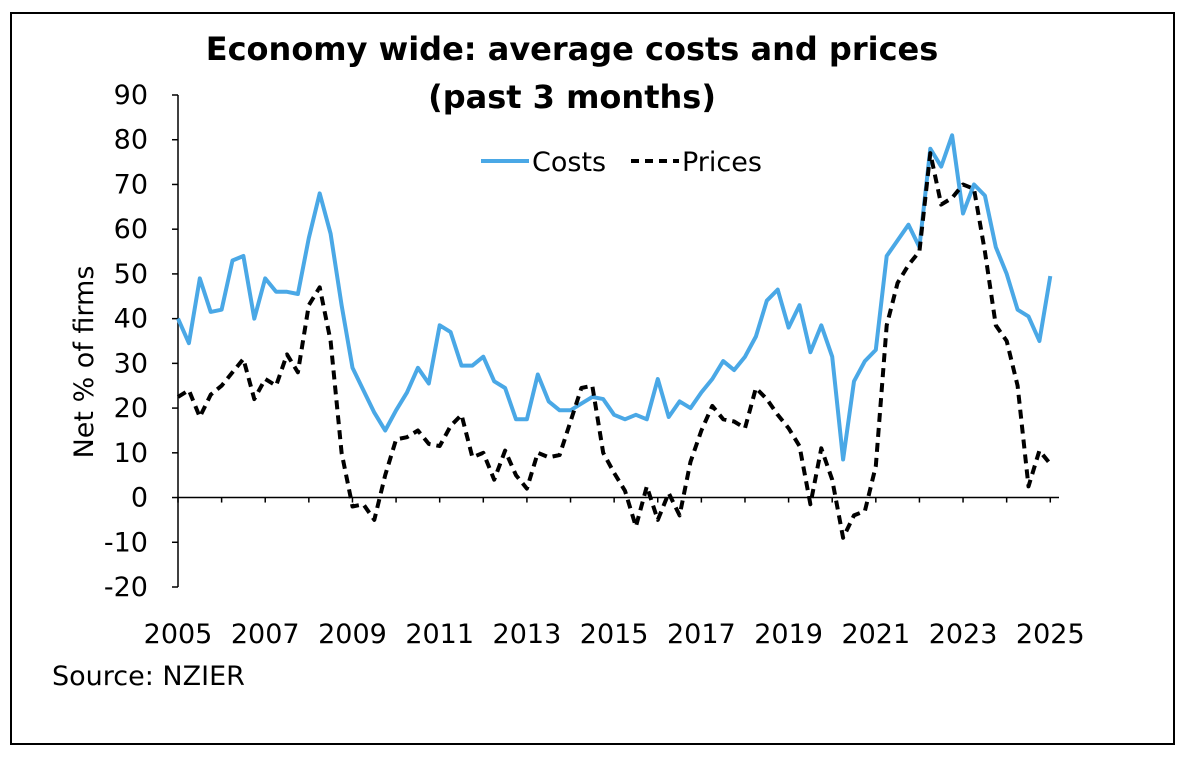 The width and height of the screenshot is (1204, 766). Describe the element at coordinates (126, 542) in the screenshot. I see `y-tick-label: -10` at that location.